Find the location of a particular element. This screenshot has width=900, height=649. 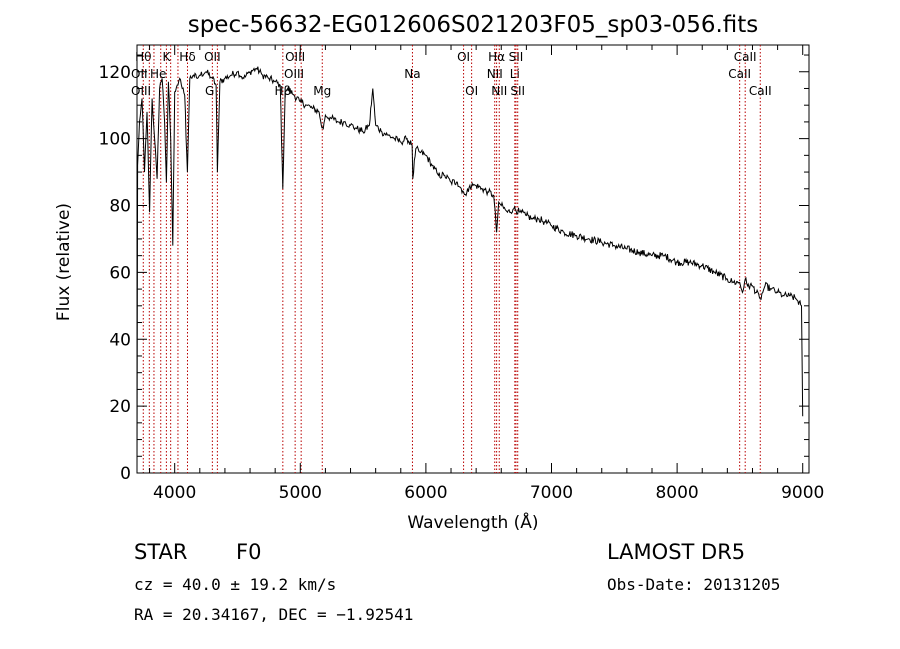

line-label-15: OI is located at coordinates (463, 57).